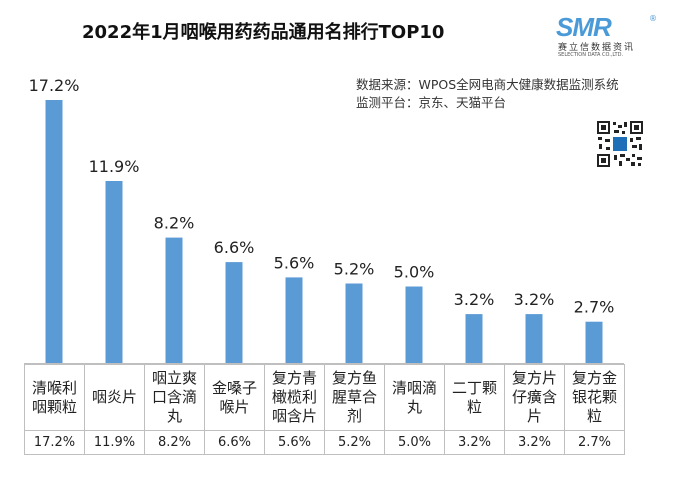 The height and width of the screenshot is (477, 699). What do you see at coordinates (114, 166) in the screenshot?
I see `bar-value-label: 11.9%` at bounding box center [114, 166].